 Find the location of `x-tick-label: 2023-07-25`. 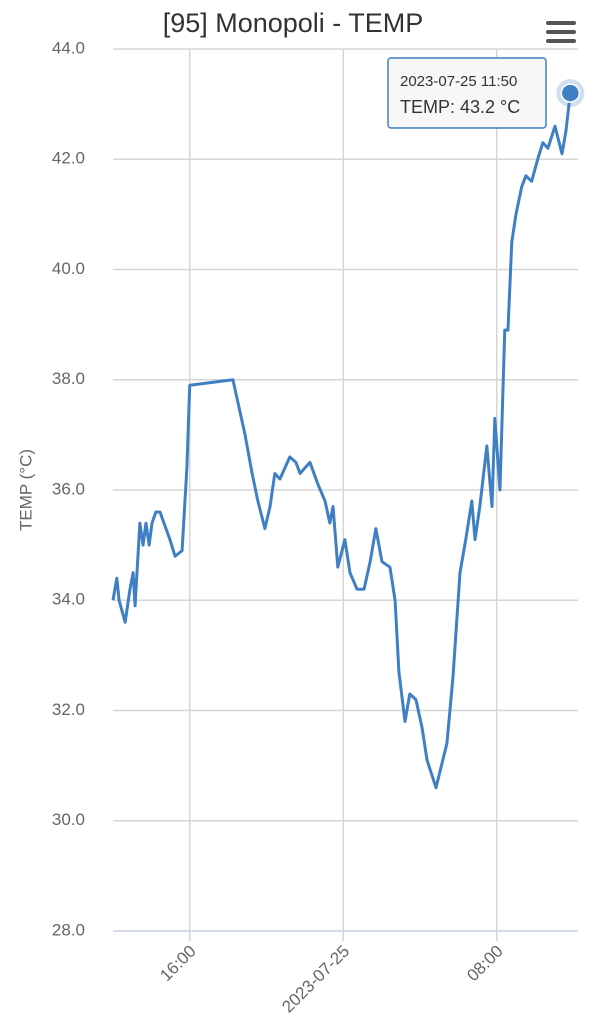

x-tick-label: 2023-07-25 is located at coordinates (315, 979).